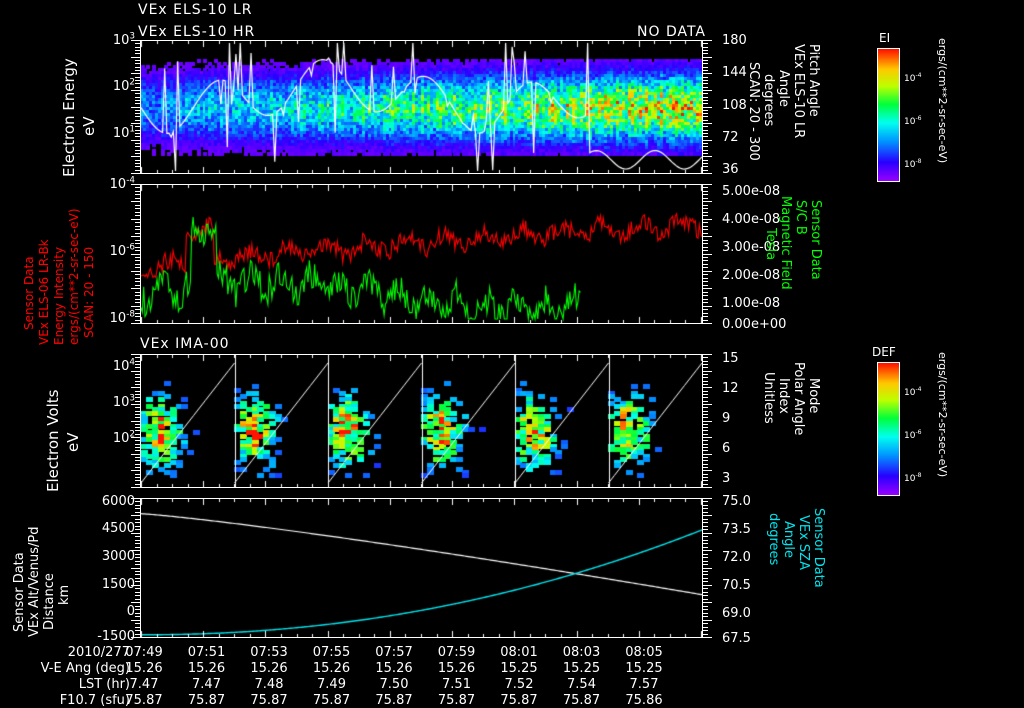 The height and width of the screenshot is (708, 1024). What do you see at coordinates (269, 700) in the screenshot?
I see `table-cell-f107-2: 75.87` at bounding box center [269, 700].